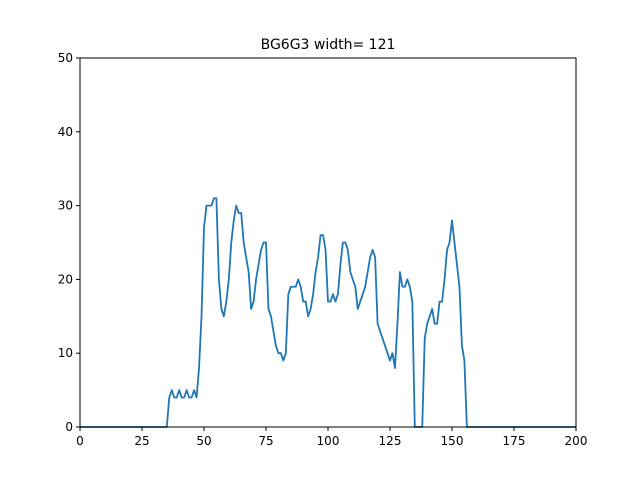  What do you see at coordinates (65, 206) in the screenshot?
I see `y-tick-label: 30` at bounding box center [65, 206].